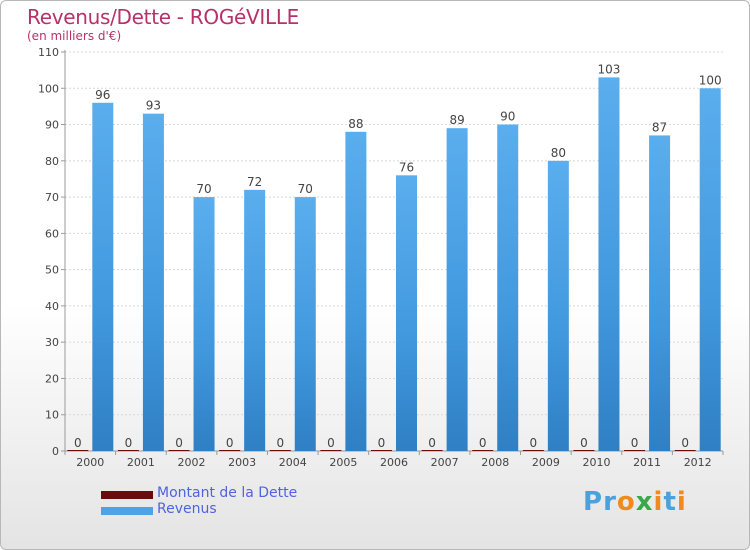 The width and height of the screenshot is (750, 550). Describe the element at coordinates (710, 80) in the screenshot. I see `data-label-revenus: 100` at that location.